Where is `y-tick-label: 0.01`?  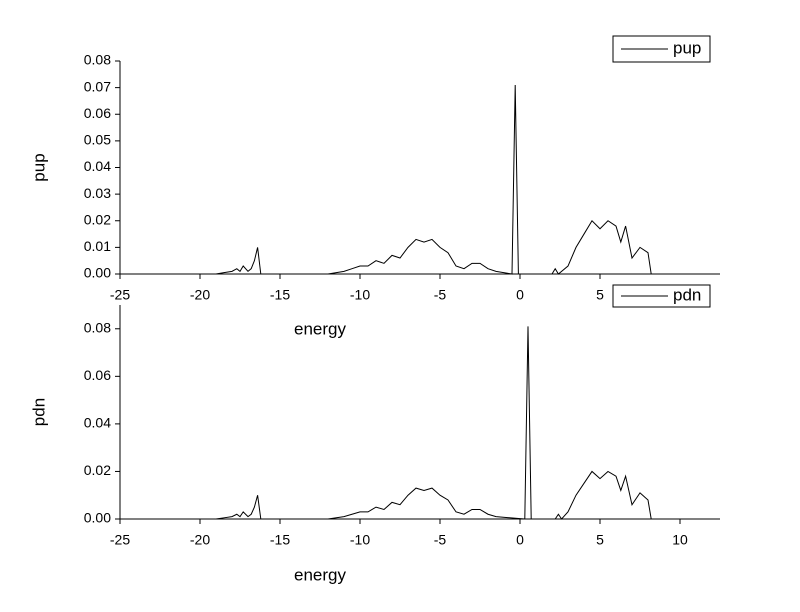 y-tick-label: 0.01 is located at coordinates (97, 246).